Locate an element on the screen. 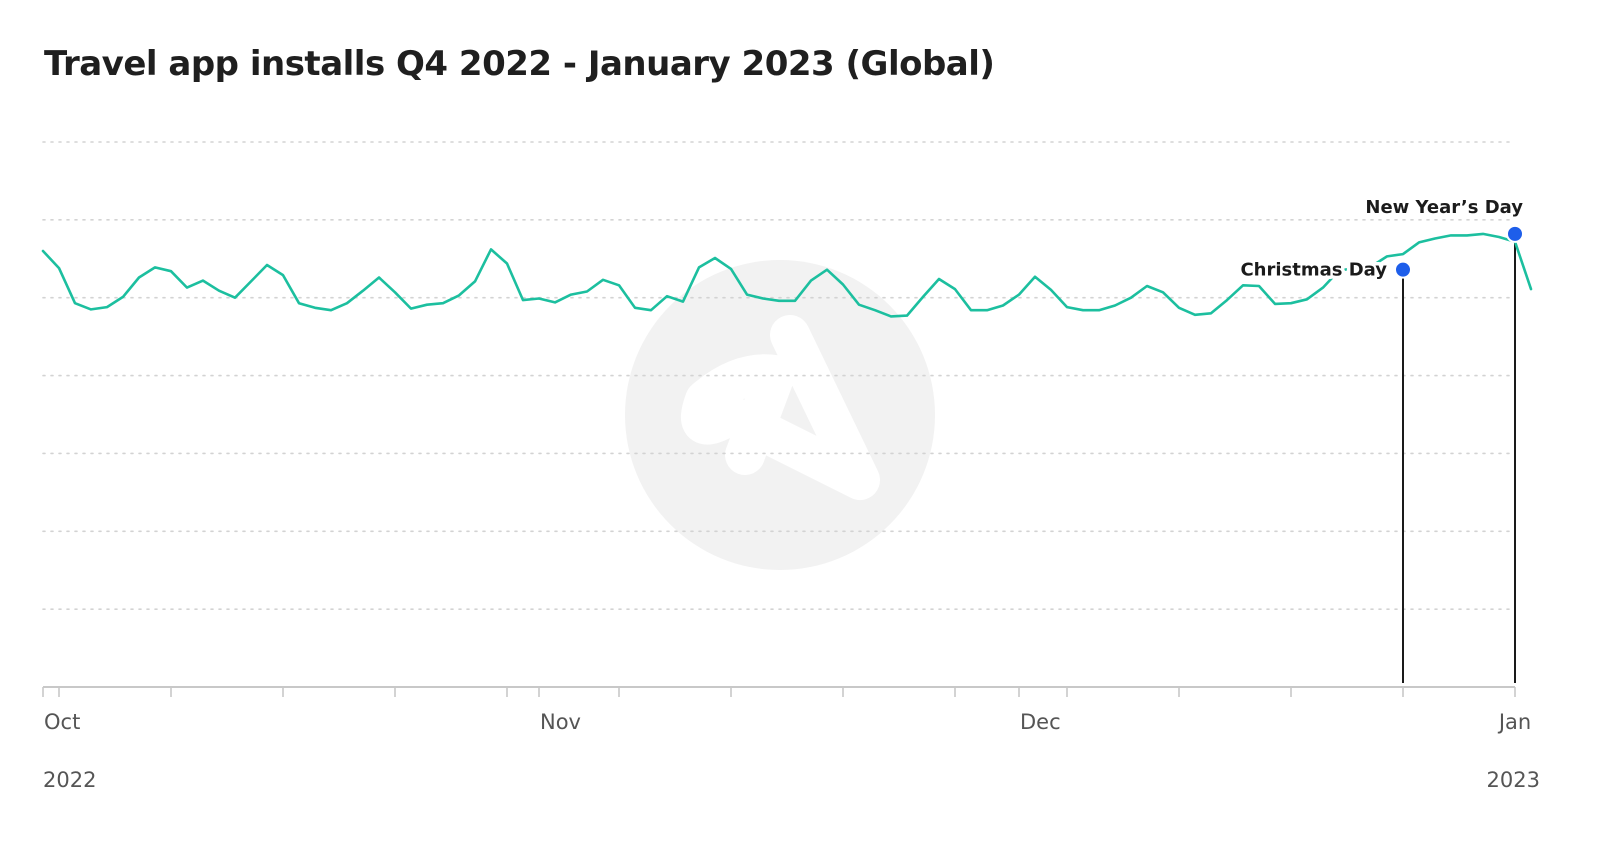 Image resolution: width=1600 pixels, height=841 pixels. annotation-label: Christmas Day is located at coordinates (1313, 270).